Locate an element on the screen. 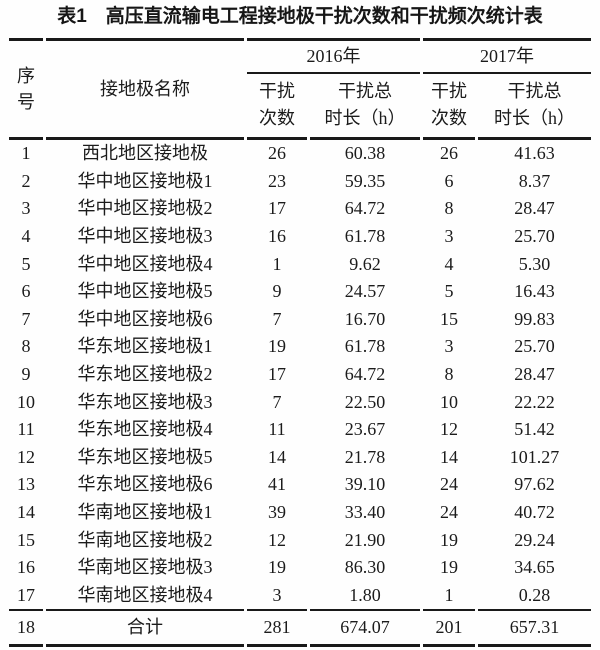  count-2016-cell: 16 is located at coordinates (277, 236).